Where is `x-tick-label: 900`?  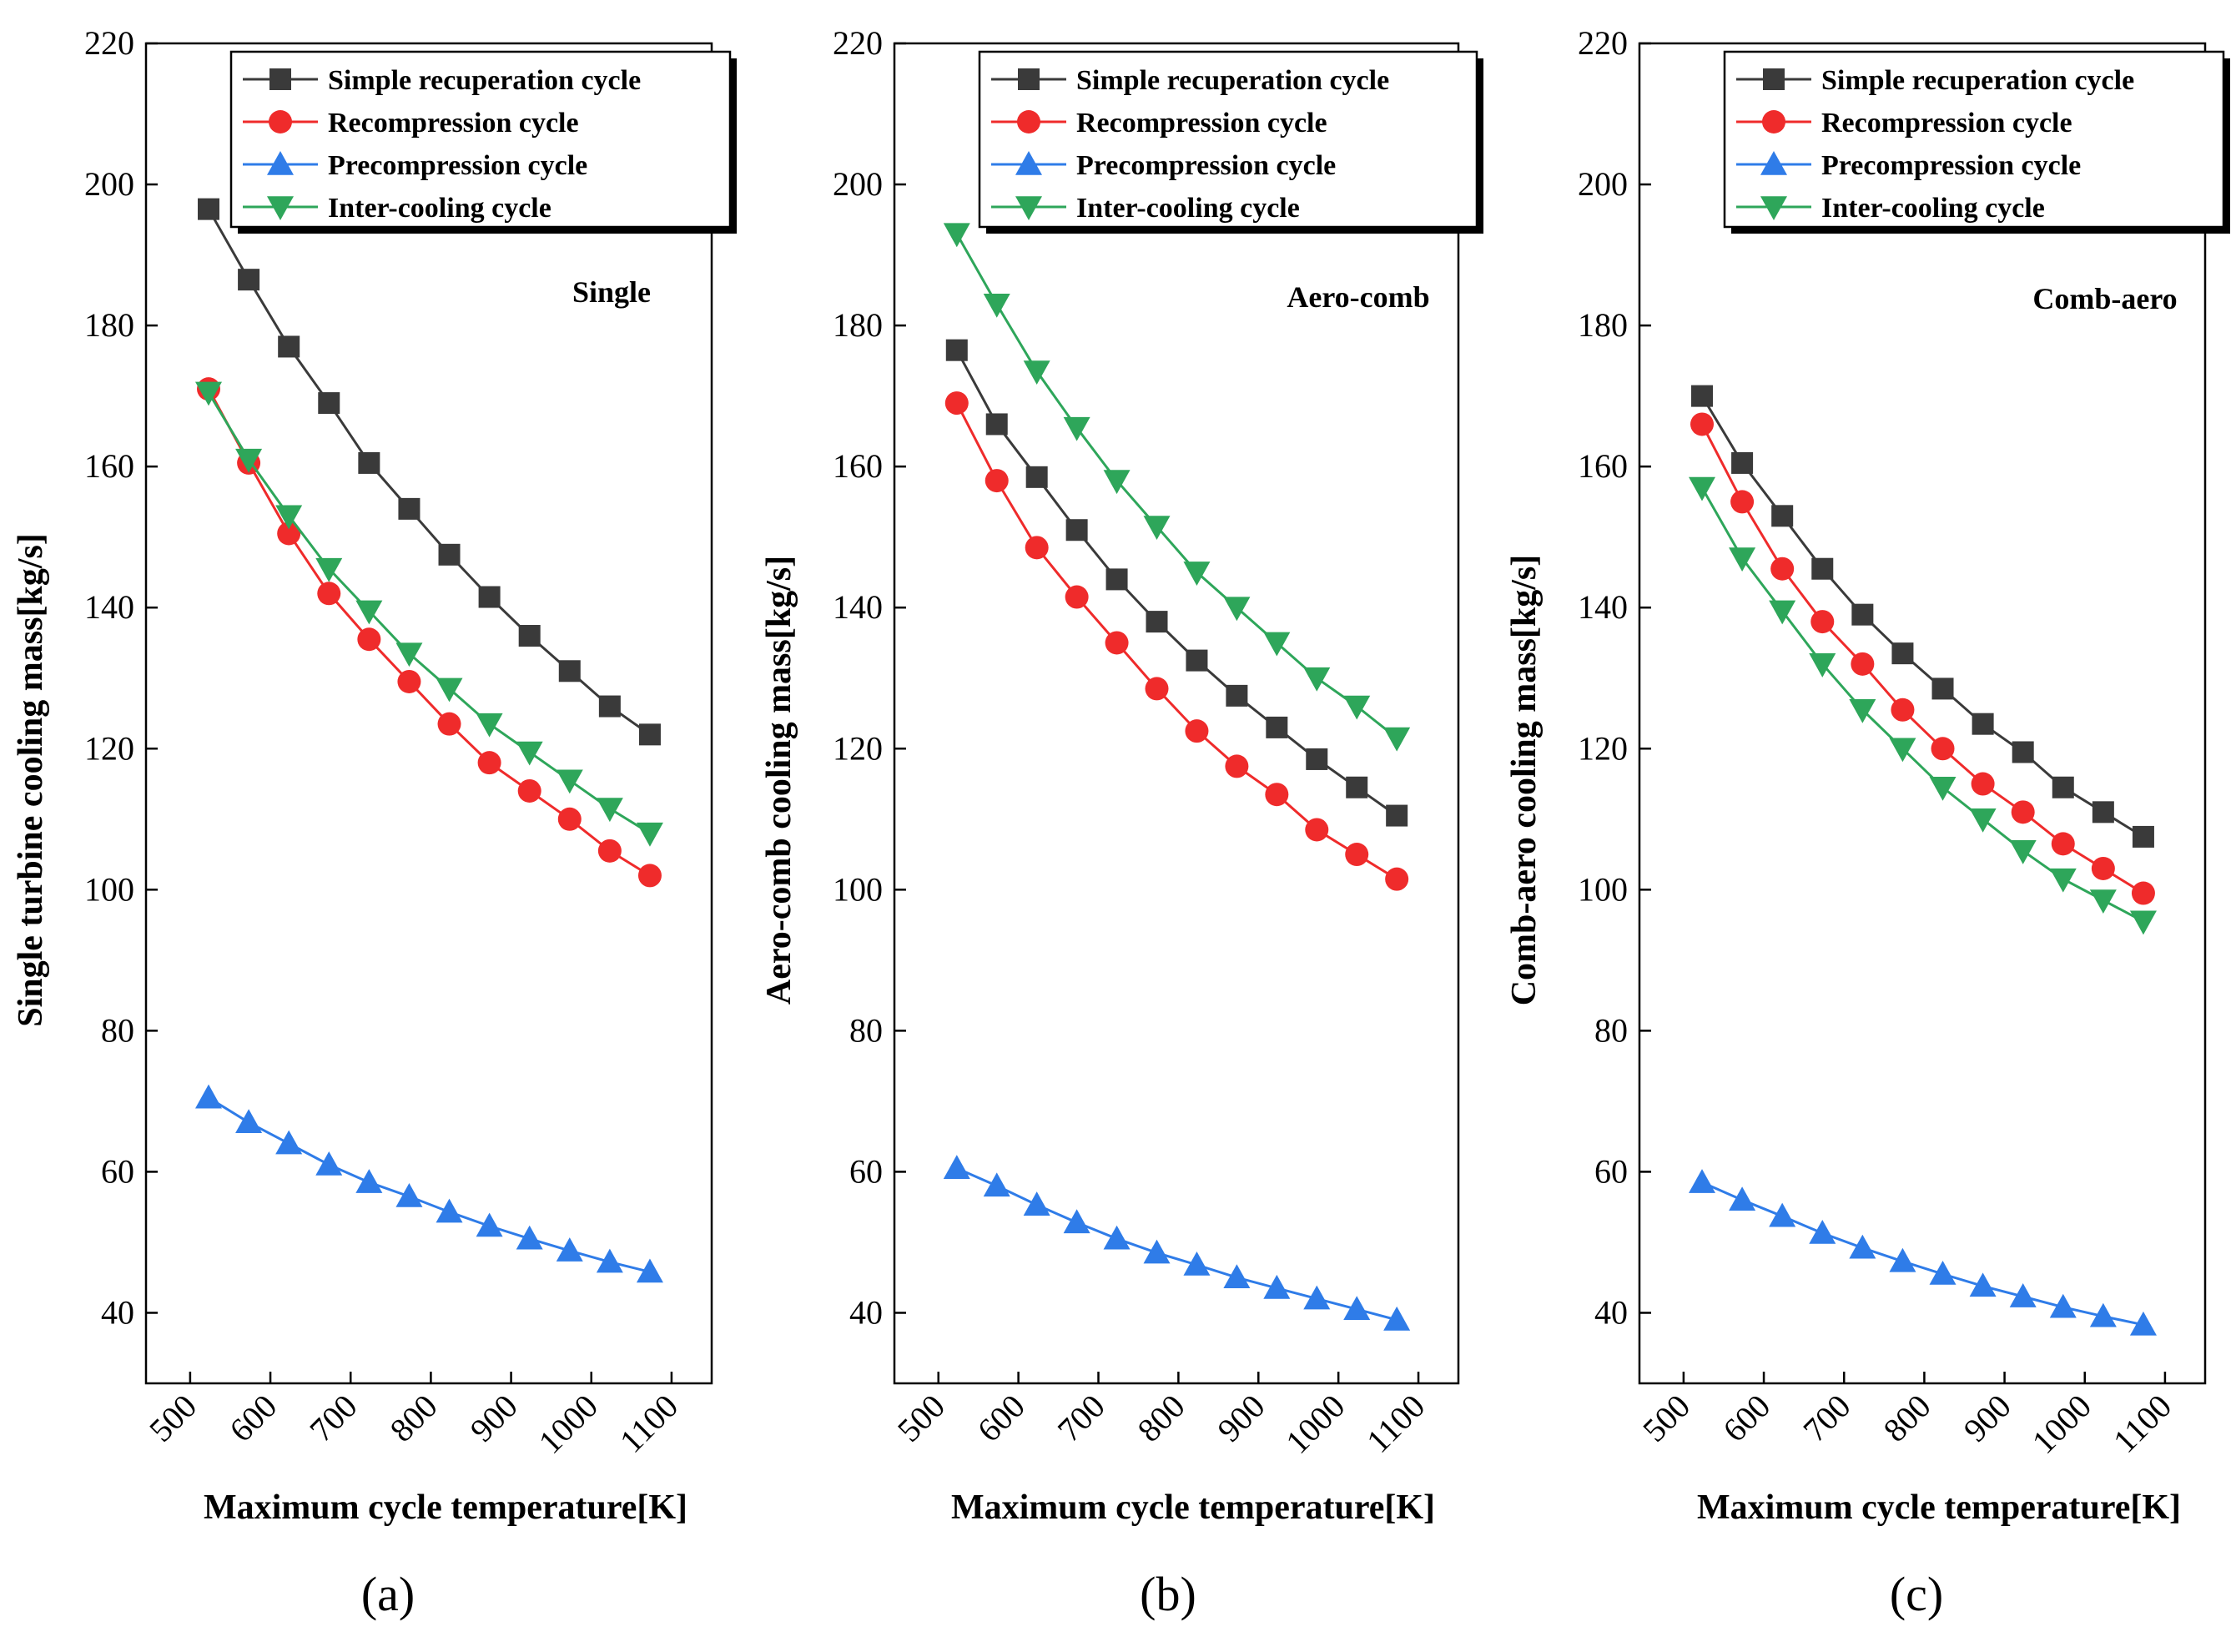 x-tick-label: 900 is located at coordinates (1241, 1419).